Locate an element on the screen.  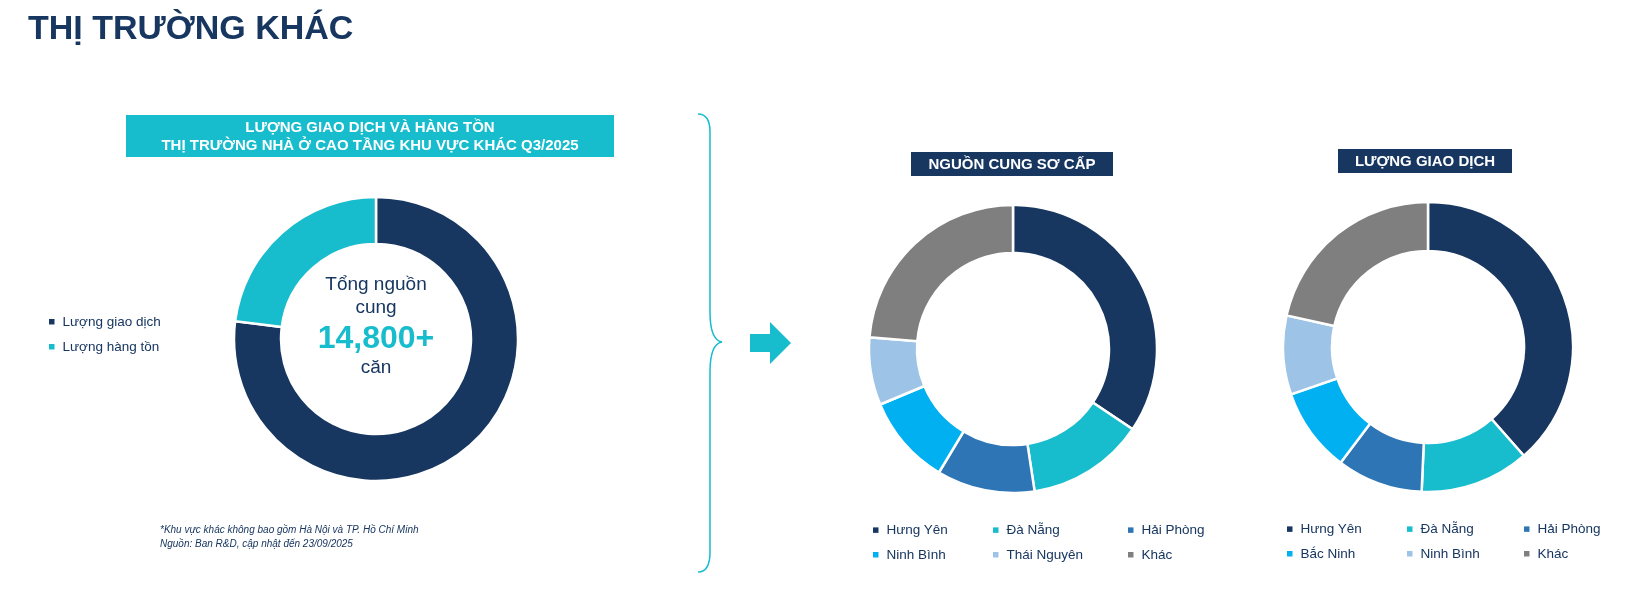
legend-label: Lượng giao dịch is located at coordinates (111, 321).